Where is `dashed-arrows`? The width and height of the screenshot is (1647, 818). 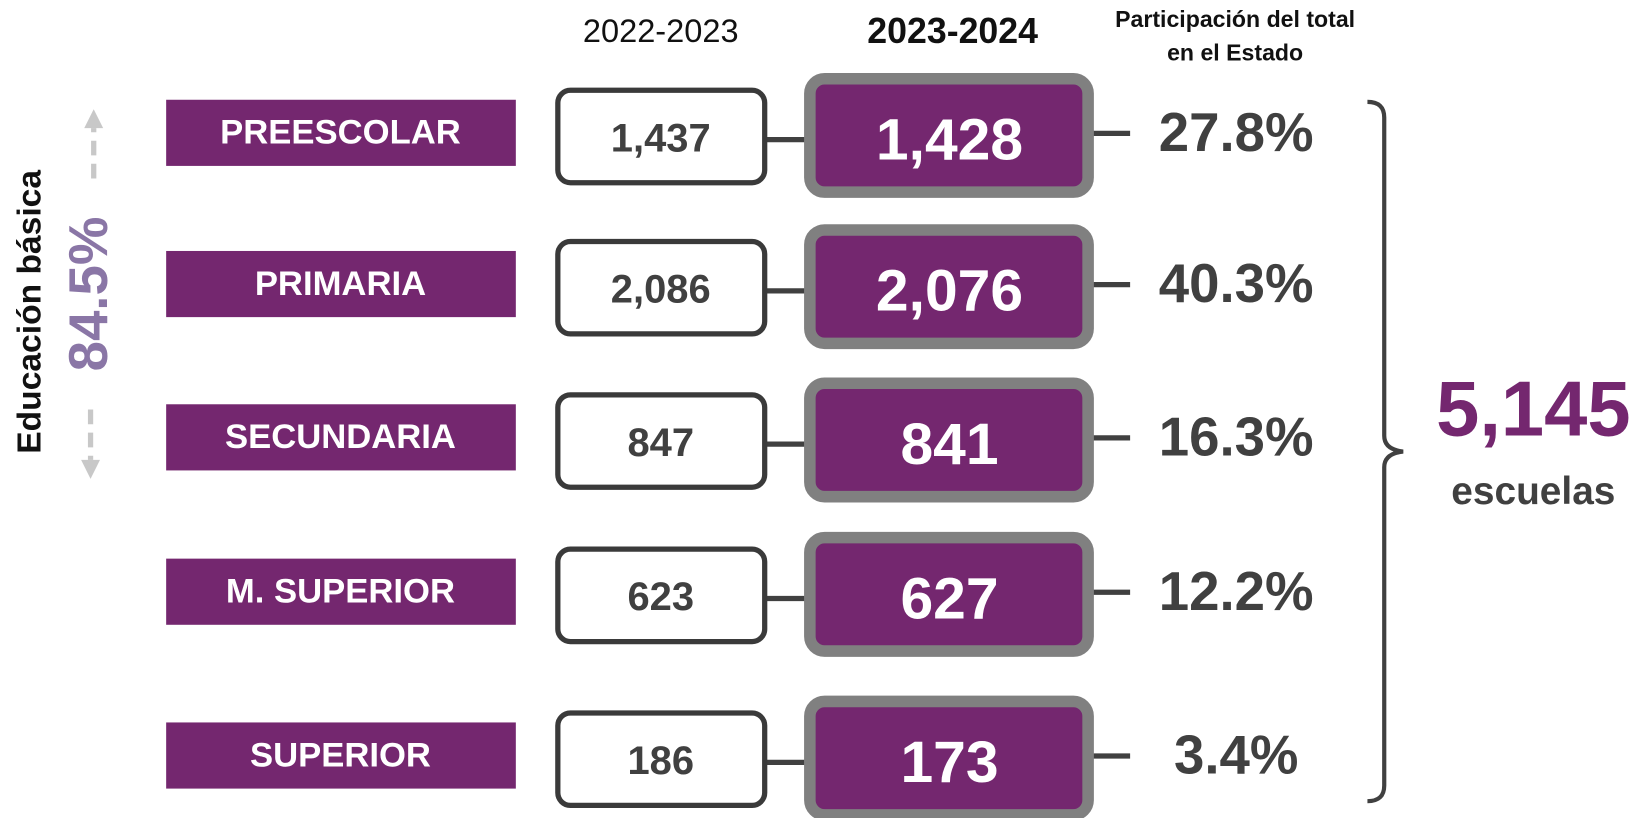 dashed-arrows is located at coordinates (92, 294).